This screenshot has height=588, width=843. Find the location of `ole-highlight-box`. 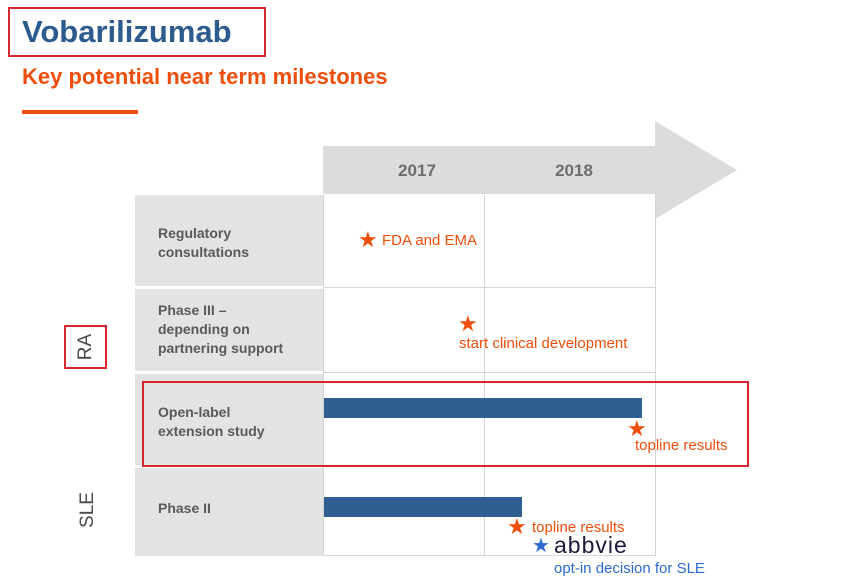

ole-highlight-box is located at coordinates (445, 424).